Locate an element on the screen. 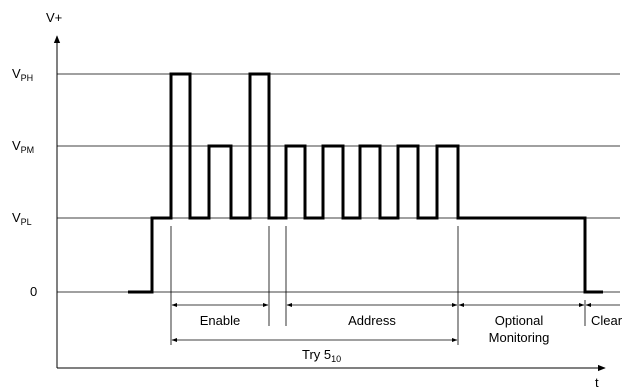 The width and height of the screenshot is (625, 389). enable-label: Enable is located at coordinates (220, 320).